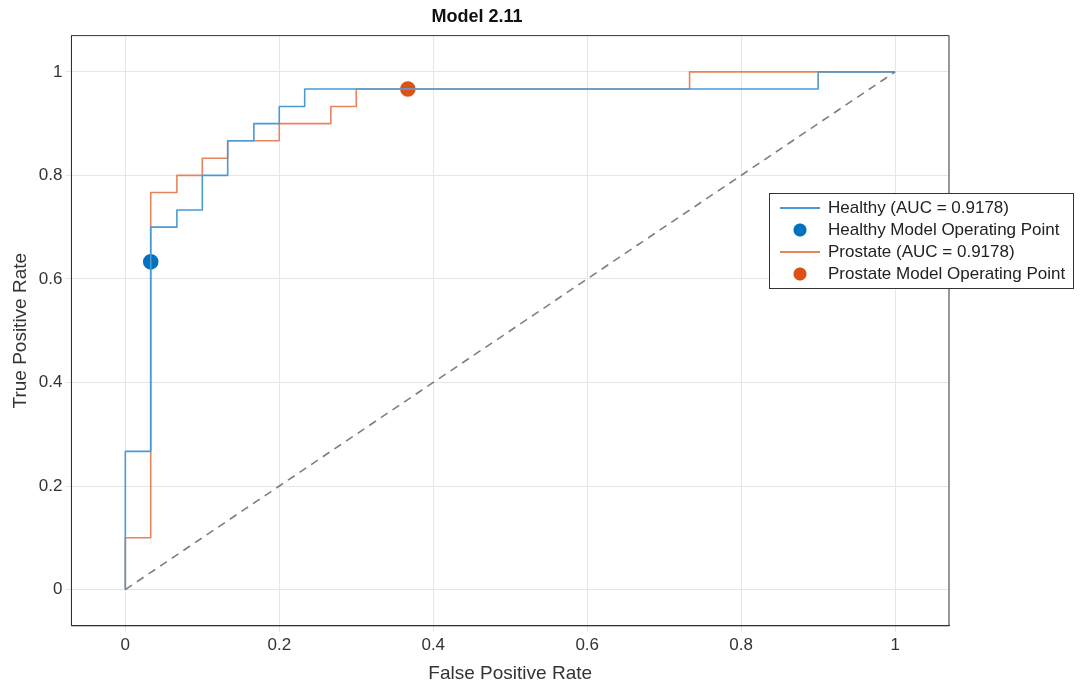 The image size is (1084, 694). What do you see at coordinates (741, 644) in the screenshot?
I see `x-tick-label: 0.8` at bounding box center [741, 644].